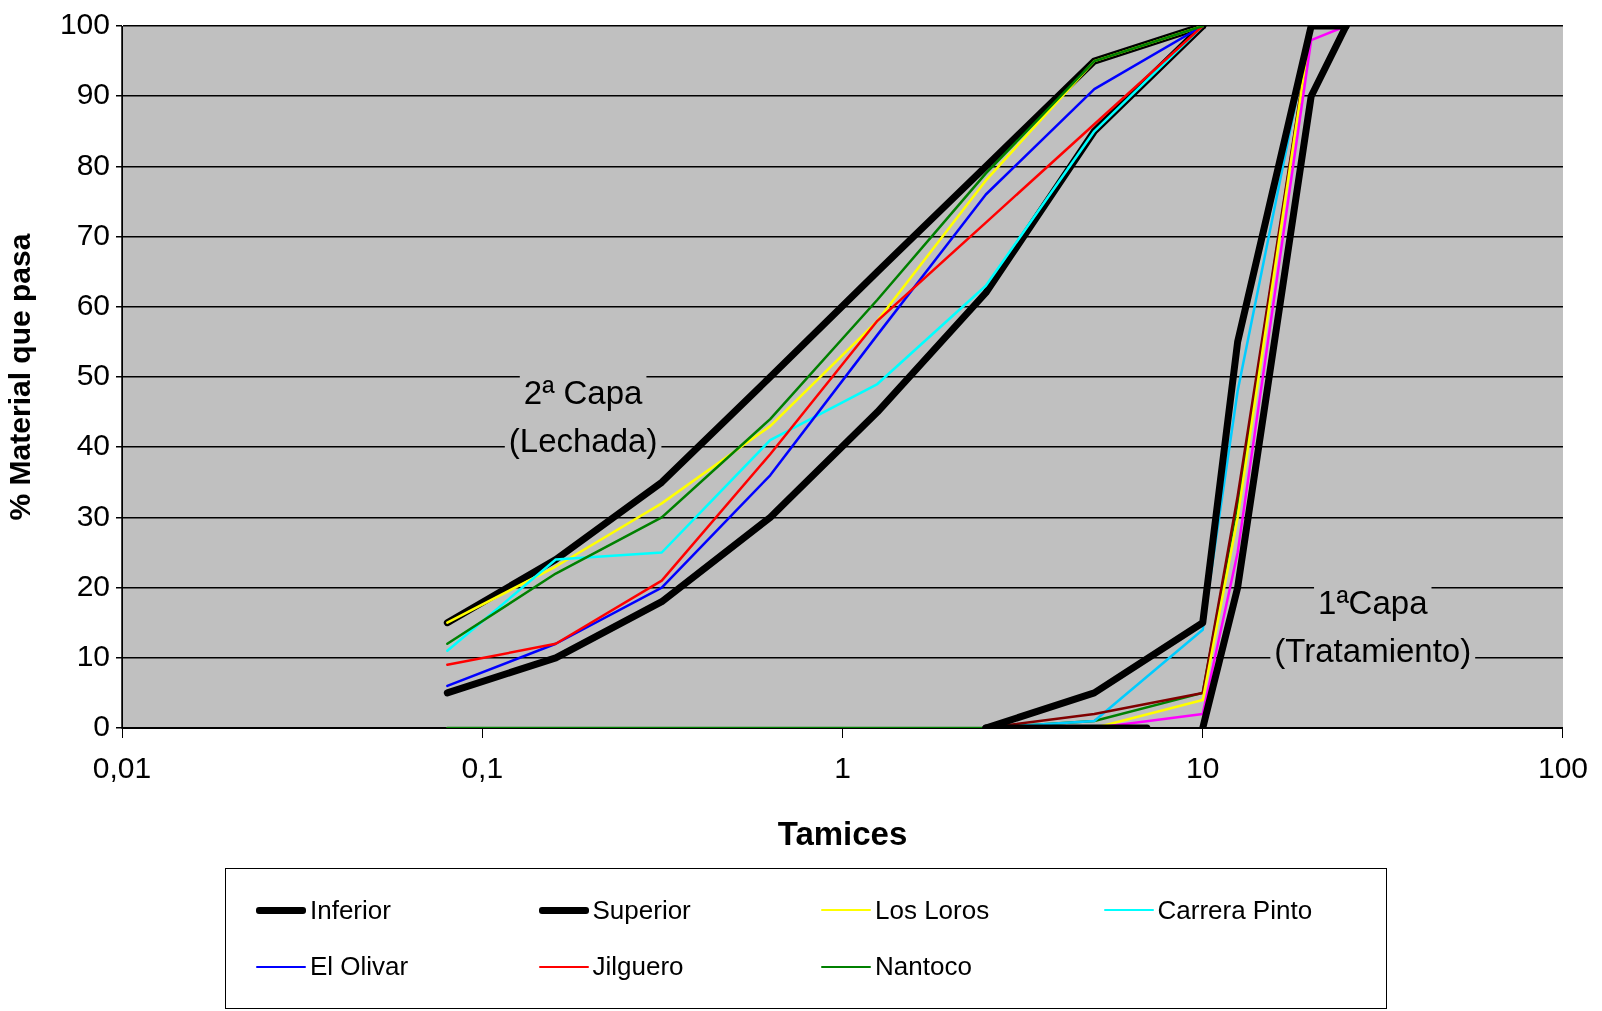  I want to click on legend-label: Superior, so click(641, 910).